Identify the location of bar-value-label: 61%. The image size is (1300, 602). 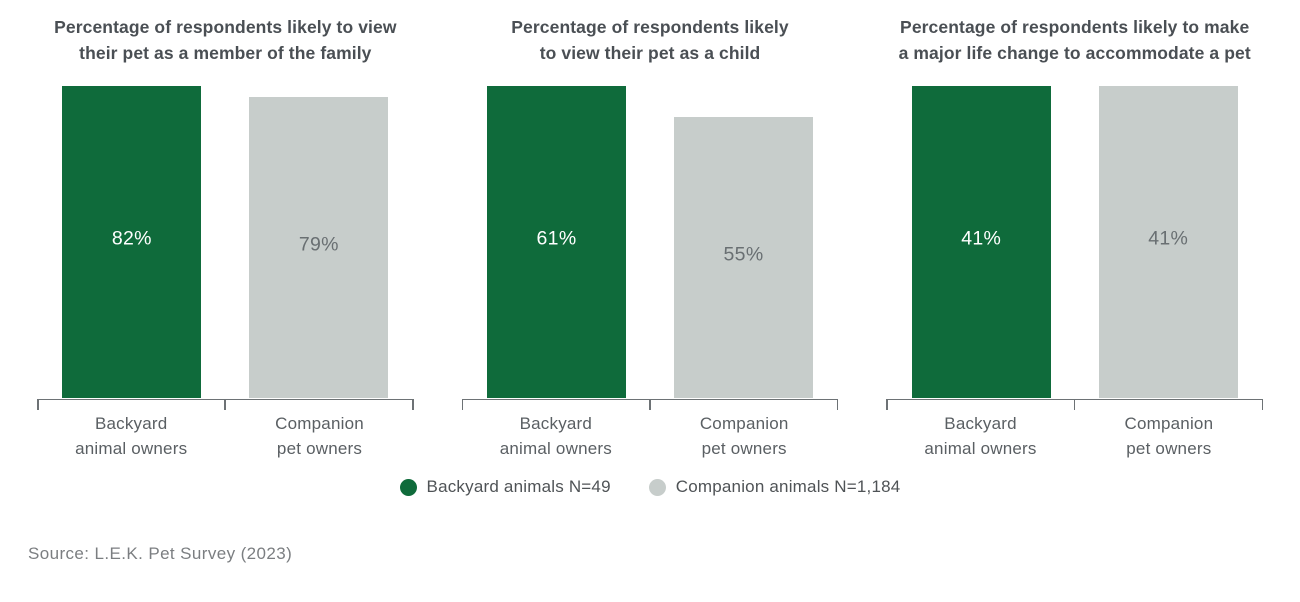
(556, 238).